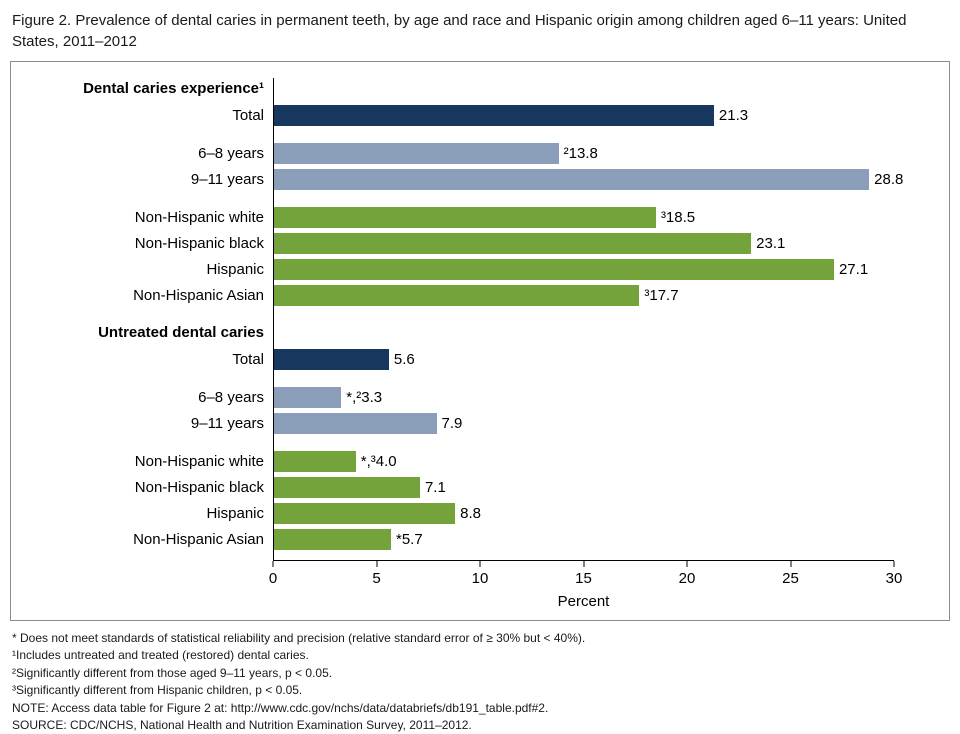  I want to click on bar-area: 7.9, so click(583, 423).